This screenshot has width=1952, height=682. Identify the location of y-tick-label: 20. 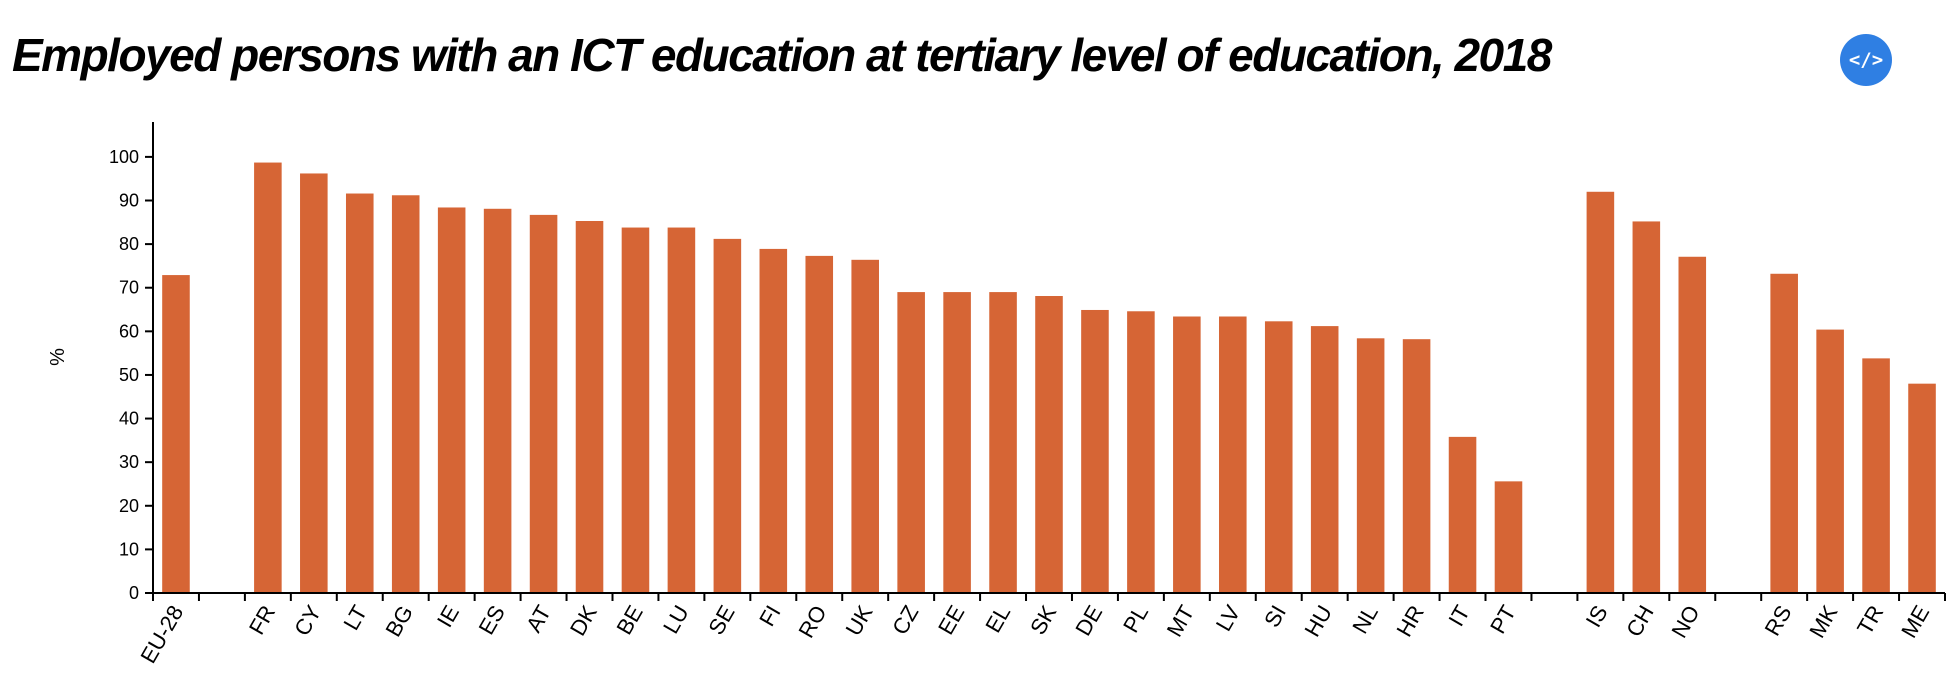
(129, 506).